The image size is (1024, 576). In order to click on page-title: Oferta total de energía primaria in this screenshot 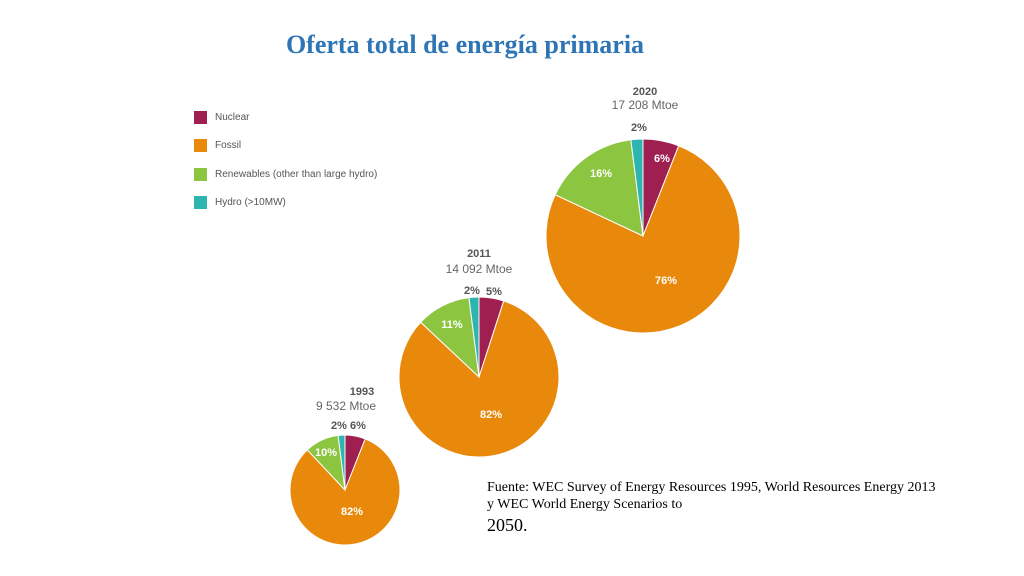, I will do `click(465, 44)`.